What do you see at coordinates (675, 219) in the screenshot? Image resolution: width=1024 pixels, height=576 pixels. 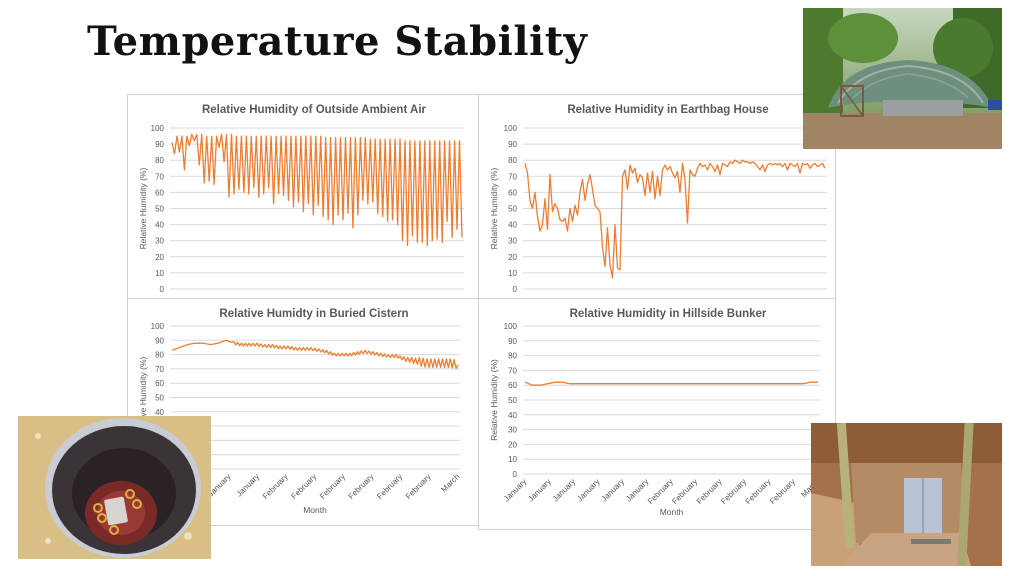 I see `series-line-earthbag-house` at bounding box center [675, 219].